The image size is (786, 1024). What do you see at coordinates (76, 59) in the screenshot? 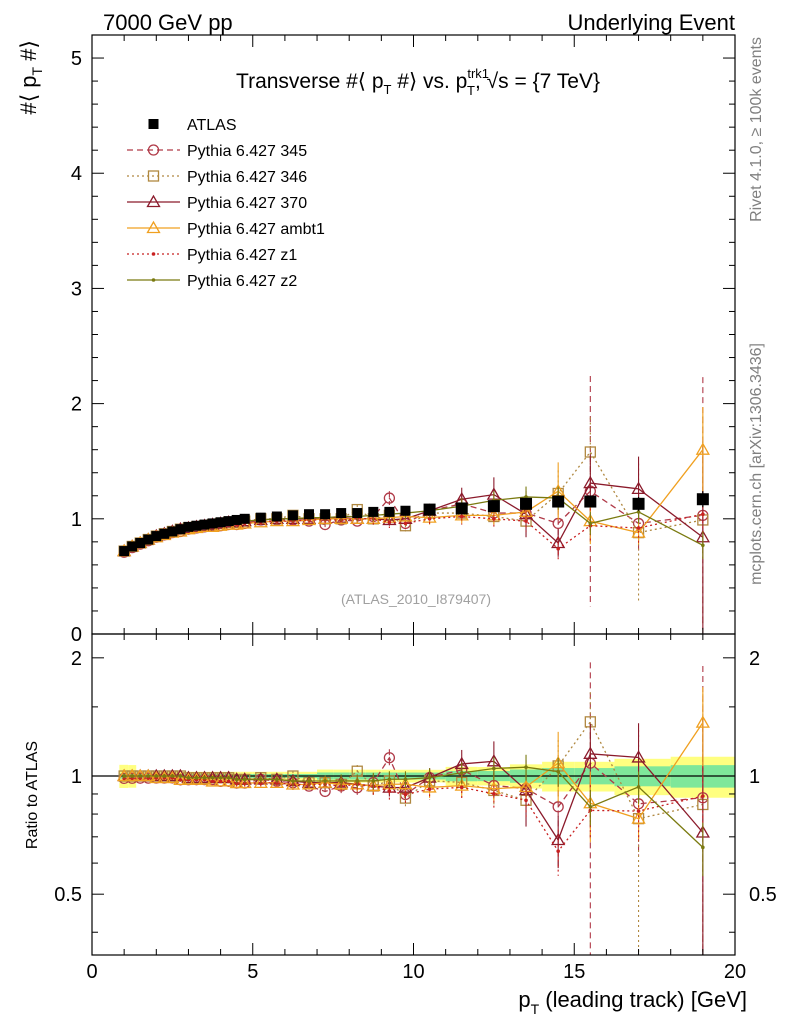
I see `y-tick-label: 5` at bounding box center [76, 59].